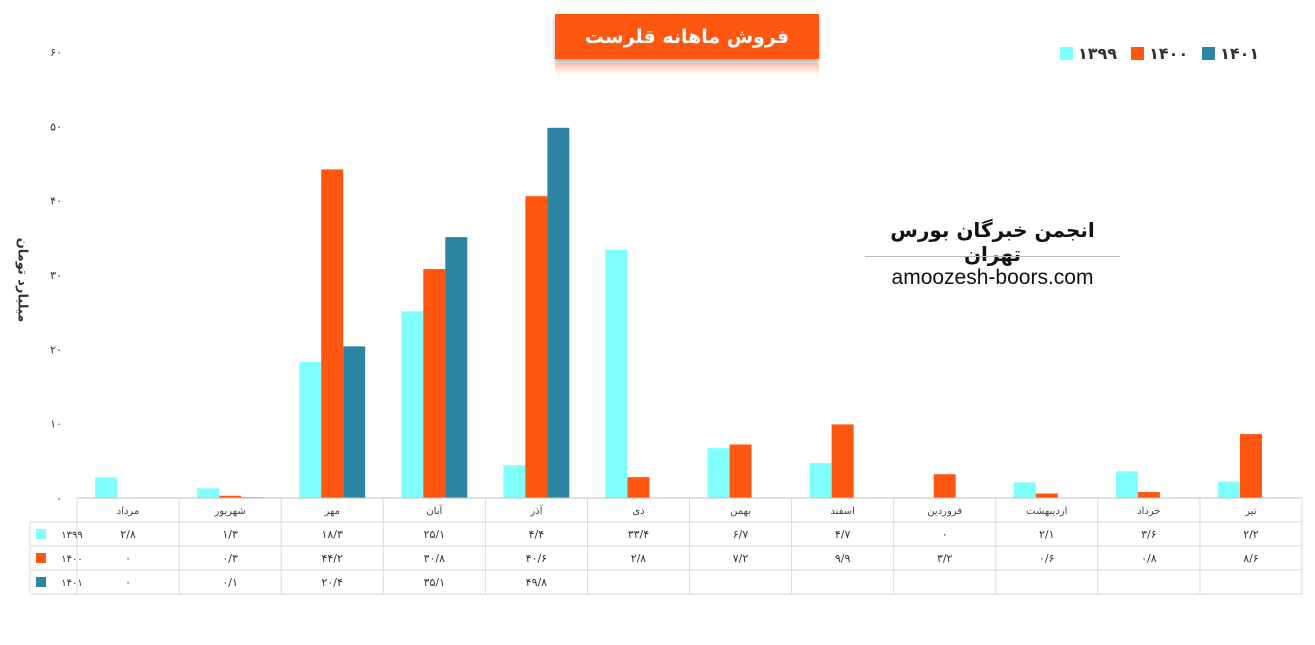 The width and height of the screenshot is (1315, 645). What do you see at coordinates (741, 558) in the screenshot?
I see `data-label: ۷/۲` at bounding box center [741, 558].